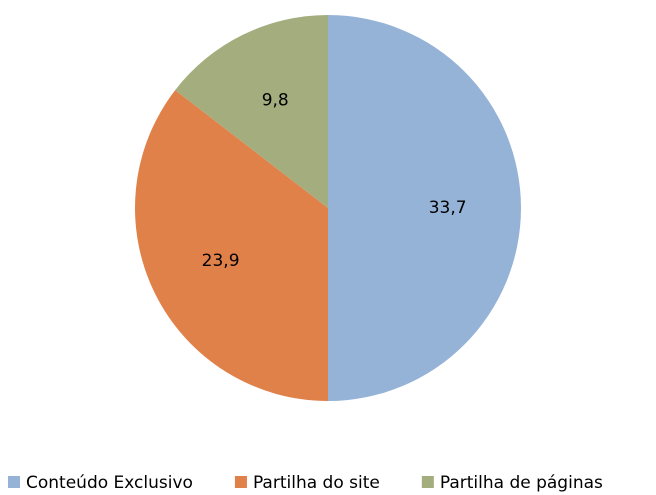 The image size is (656, 495). I want to click on legend-label: Conteúdo Exclusivo, so click(109, 483).